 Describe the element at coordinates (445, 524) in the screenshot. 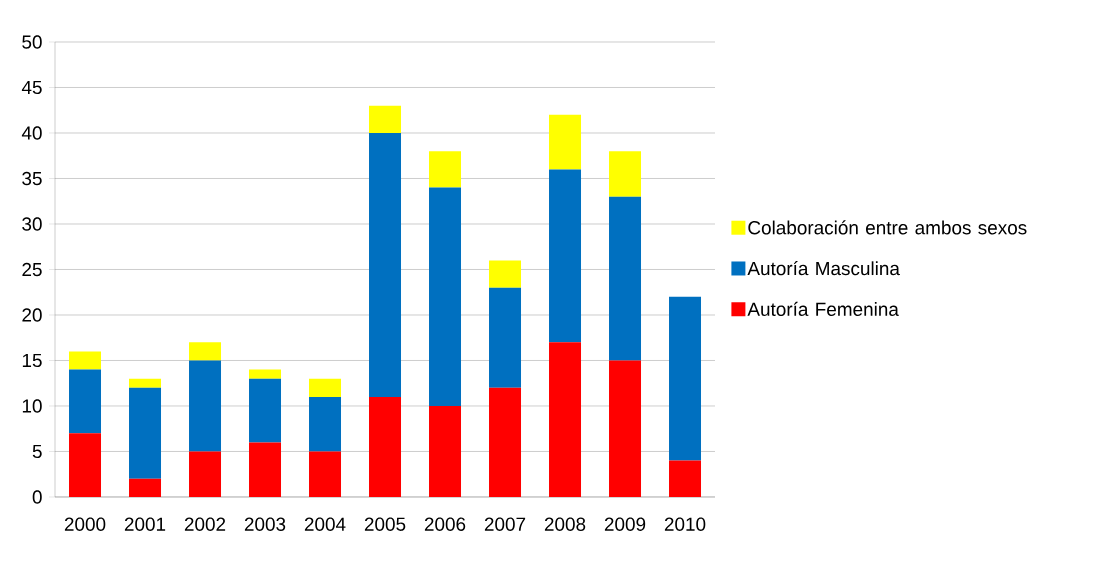

I see `x-tick-label: 2006` at that location.